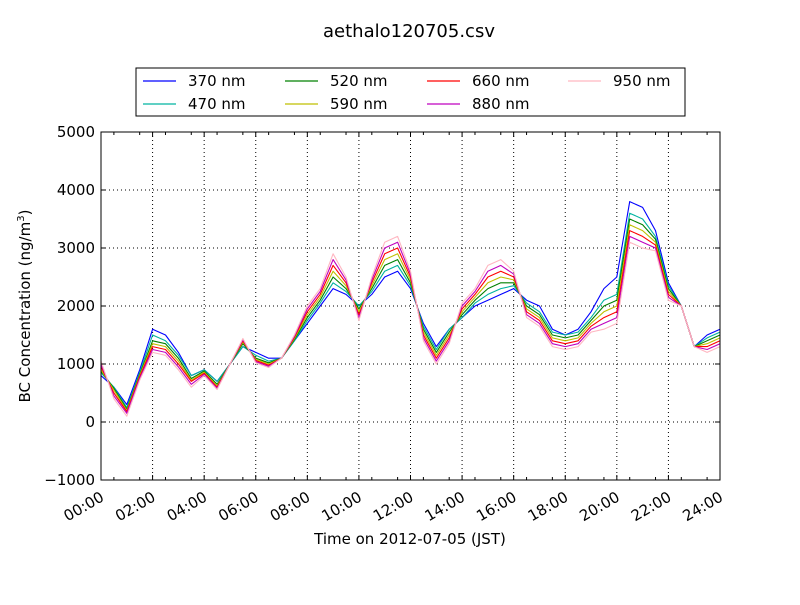 Image resolution: width=800 pixels, height=605 pixels. Describe the element at coordinates (69, 480) in the screenshot. I see `y-tick-label: −1000` at that location.